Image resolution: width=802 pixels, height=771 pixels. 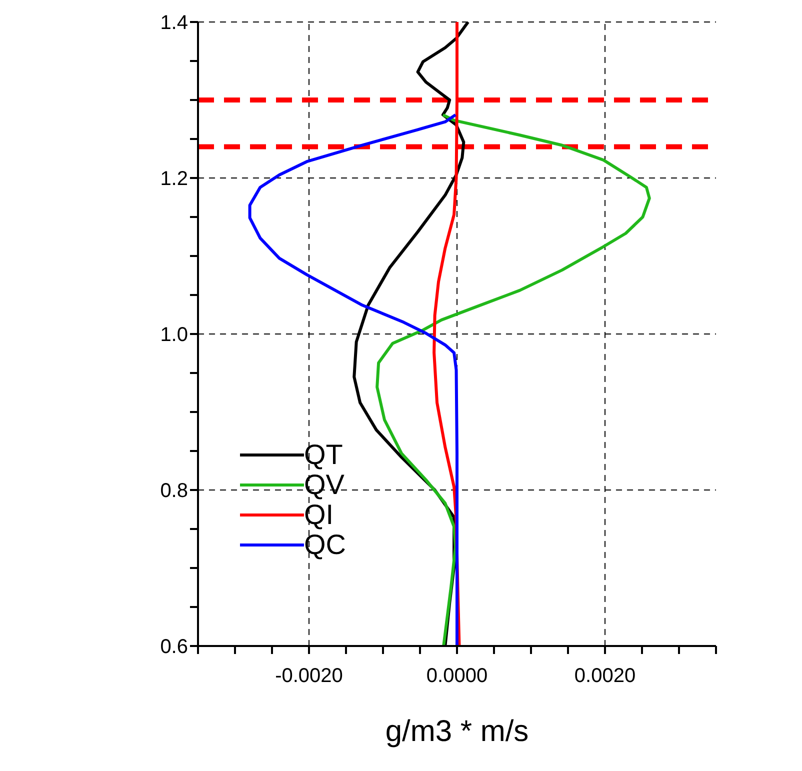 I want to click on x-tick-label: -0.0020, so click(x=309, y=676).